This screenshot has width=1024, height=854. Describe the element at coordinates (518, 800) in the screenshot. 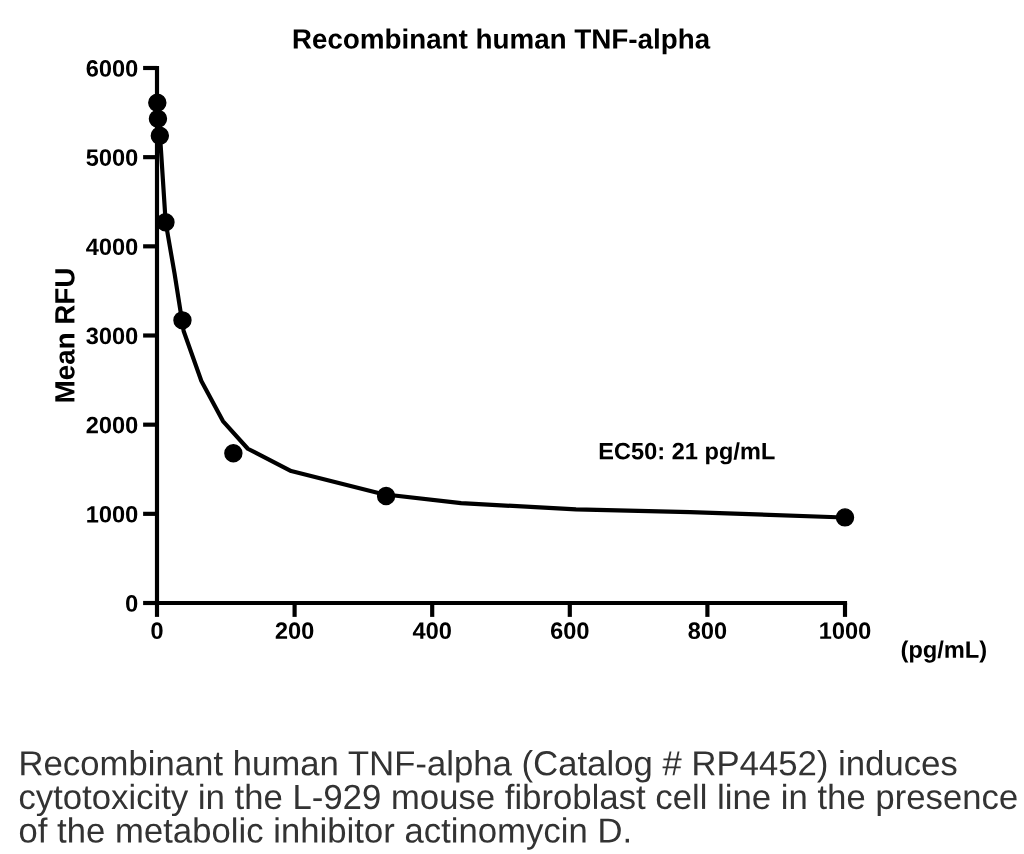

I see `text: Recombinant human TNF-alpha (Catalog # RP4452) induces cytotoxicity in the L-929 mouse fibroblast cell line in the presence of the metabolic inhibitor actinomycin D.` at that location.